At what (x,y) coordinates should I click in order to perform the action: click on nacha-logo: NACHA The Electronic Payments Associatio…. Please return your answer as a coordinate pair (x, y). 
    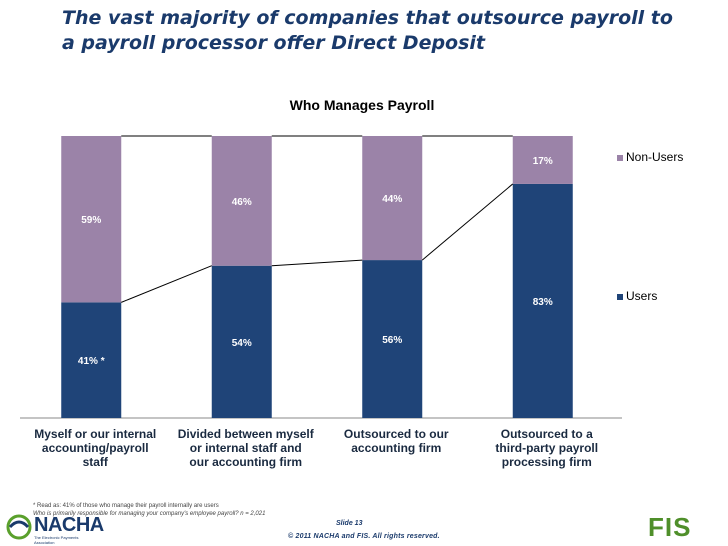
    Looking at the image, I should click on (55, 529).